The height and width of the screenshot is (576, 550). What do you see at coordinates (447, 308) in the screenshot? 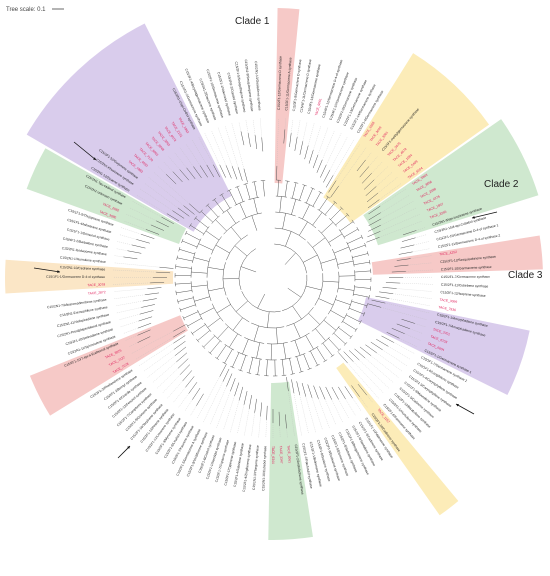
I see `leaf-label: TACE_7936` at bounding box center [447, 308].